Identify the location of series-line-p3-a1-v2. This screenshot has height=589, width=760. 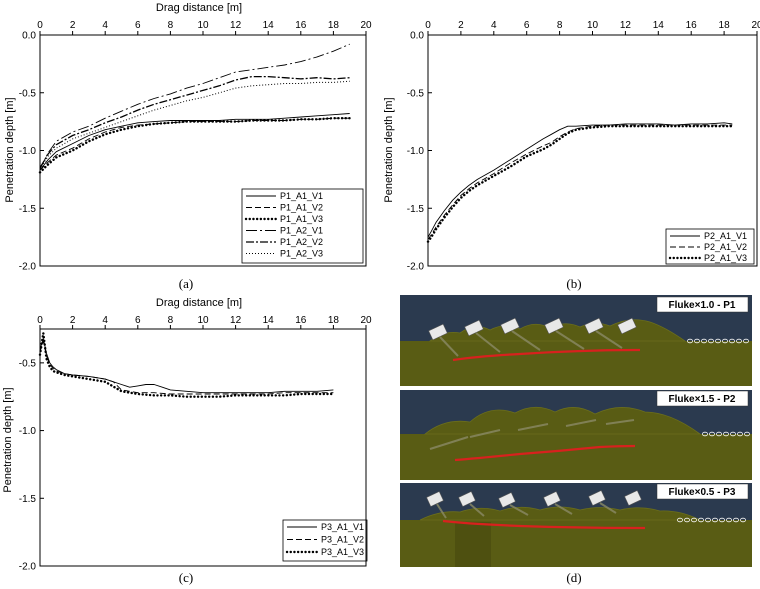
(186, 367).